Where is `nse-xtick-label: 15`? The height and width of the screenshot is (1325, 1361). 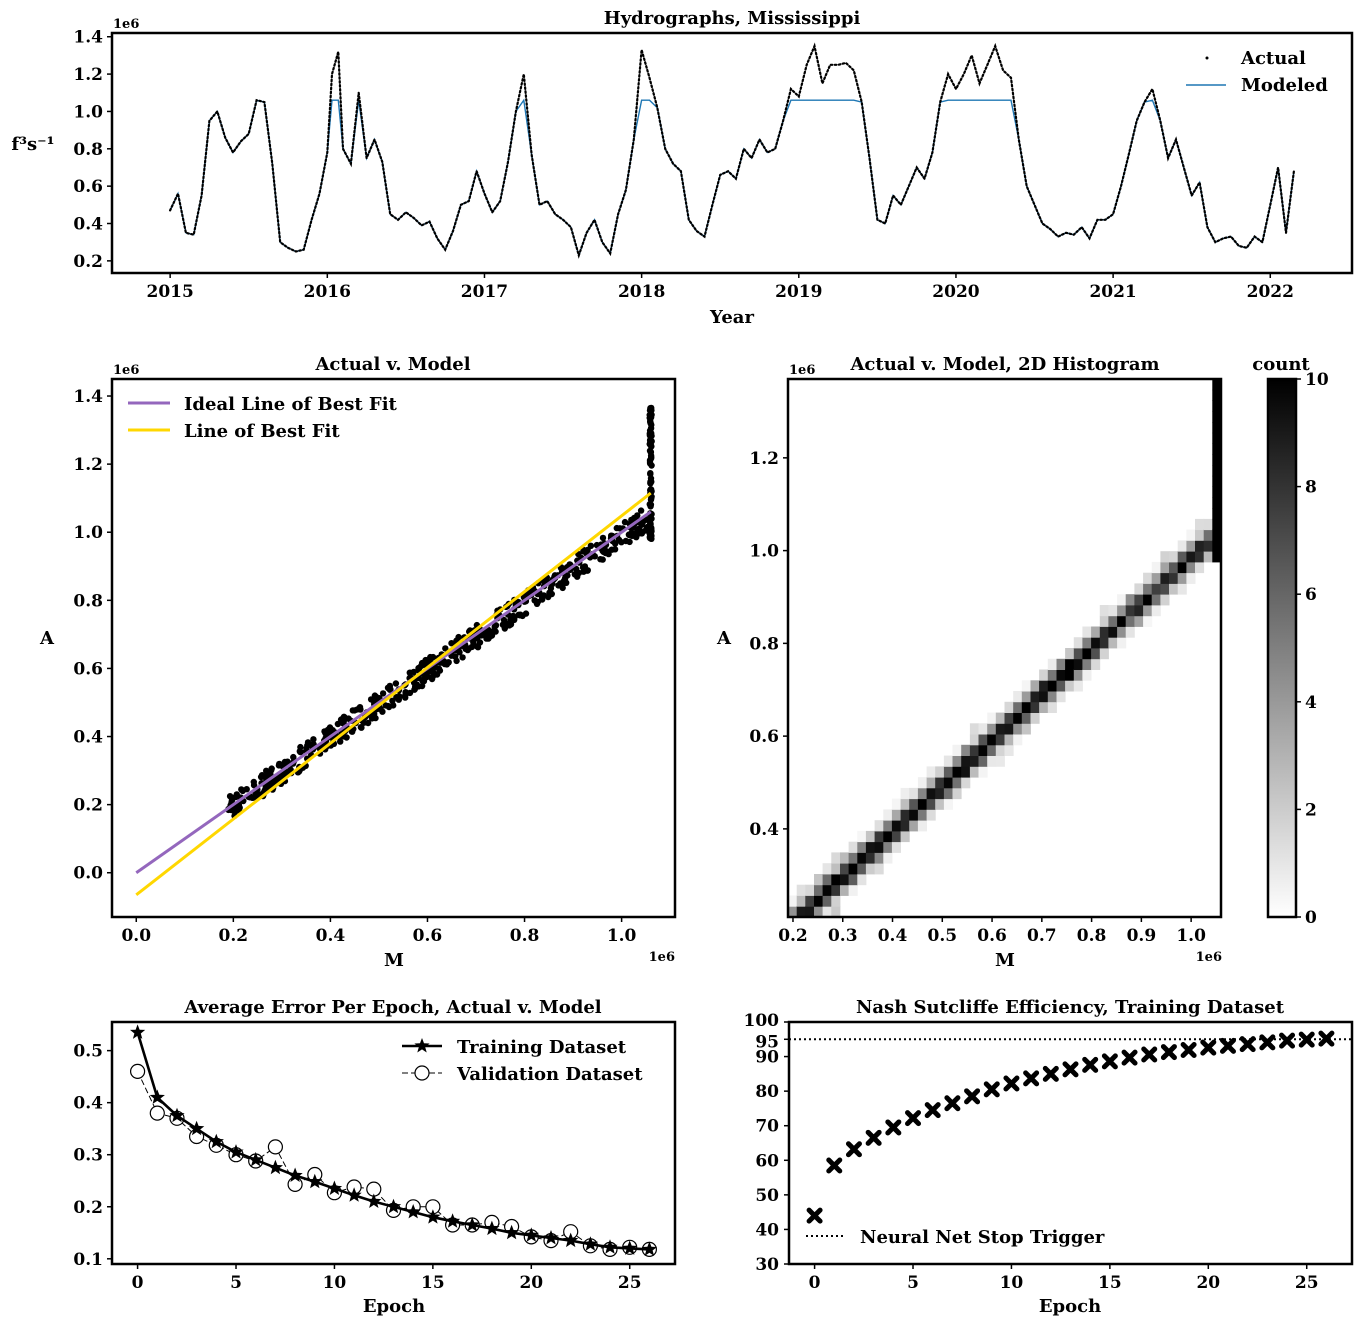
nse-xtick-label: 15 is located at coordinates (1110, 1283).